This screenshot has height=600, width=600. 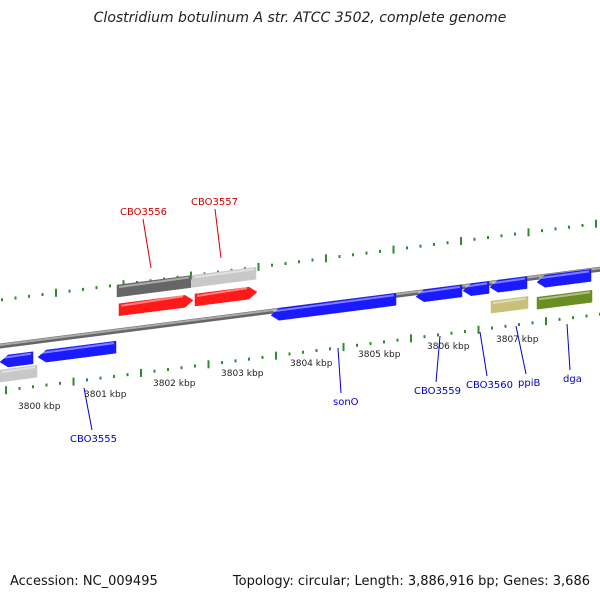 I want to click on tick-label: 3806 kbp, so click(x=448, y=347).